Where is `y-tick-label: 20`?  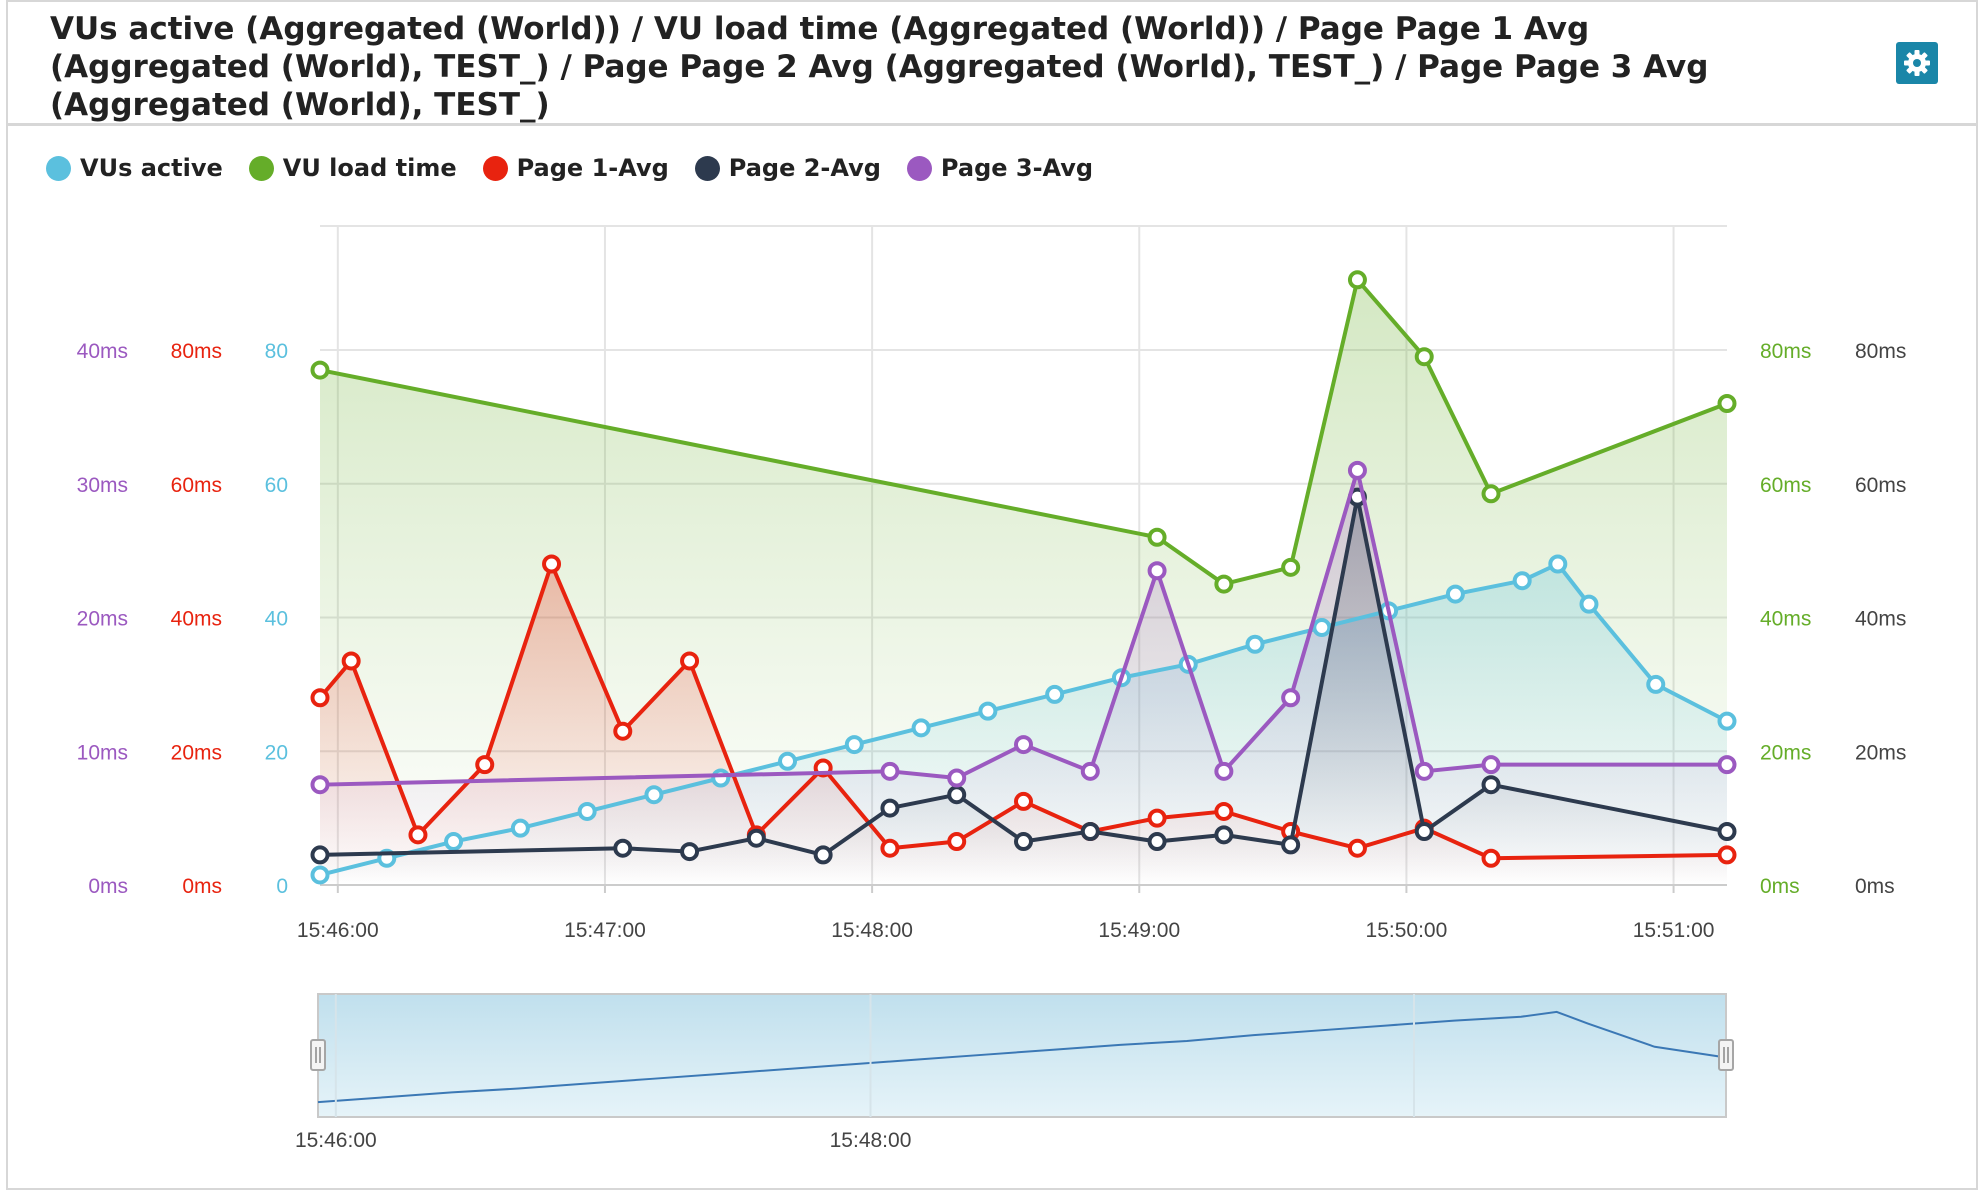
y-tick-label: 20 is located at coordinates (276, 752).